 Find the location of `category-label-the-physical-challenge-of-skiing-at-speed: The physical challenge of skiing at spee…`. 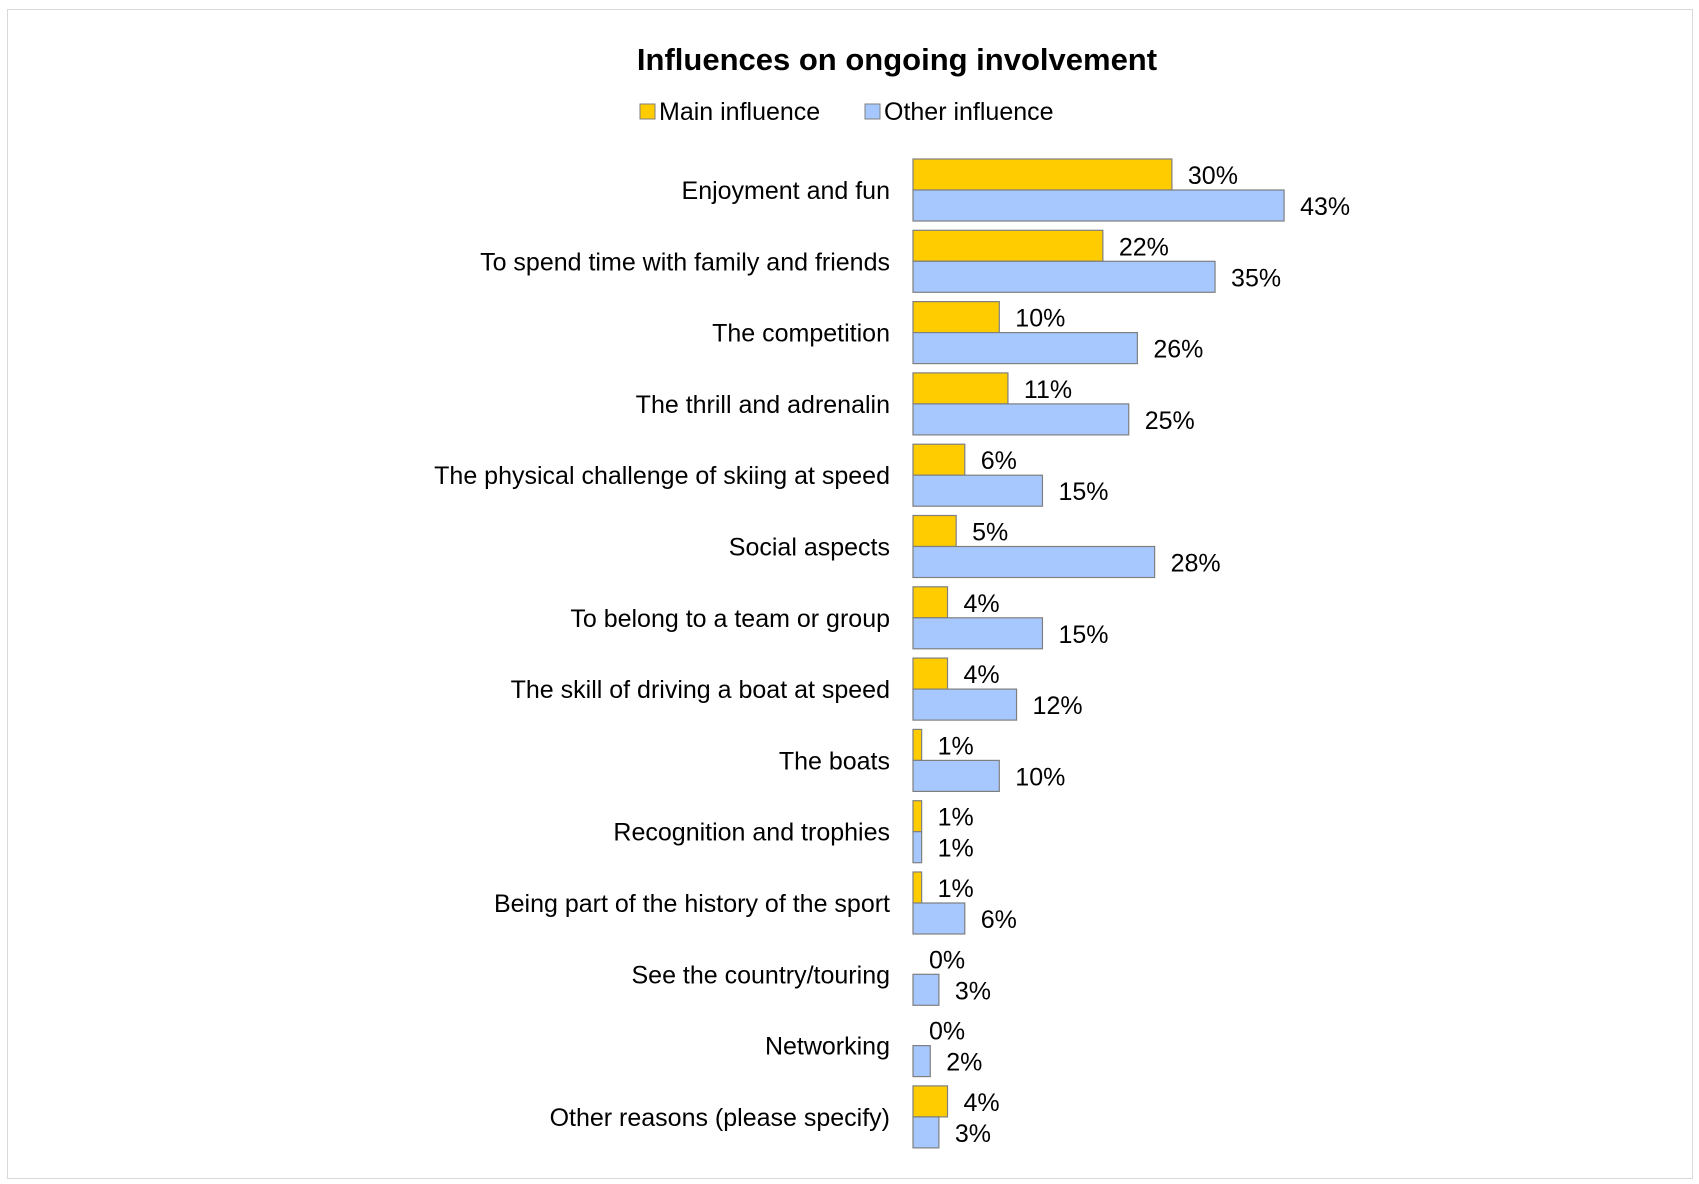

category-label-the-physical-challenge-of-skiing-at-speed: The physical challenge of skiing at spee… is located at coordinates (662, 476).